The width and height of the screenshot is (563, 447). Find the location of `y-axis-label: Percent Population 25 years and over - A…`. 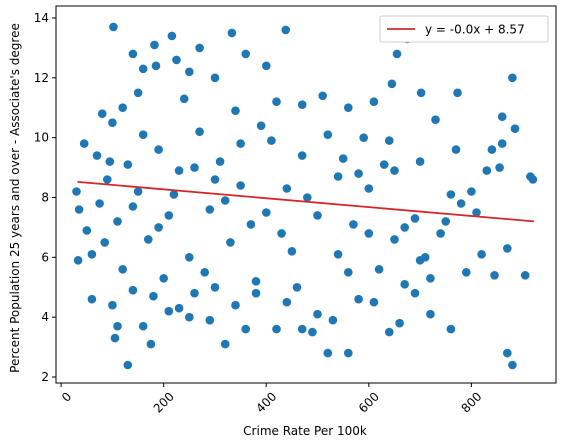

y-axis-label: Percent Population 25 years and over - A… is located at coordinates (15, 198).